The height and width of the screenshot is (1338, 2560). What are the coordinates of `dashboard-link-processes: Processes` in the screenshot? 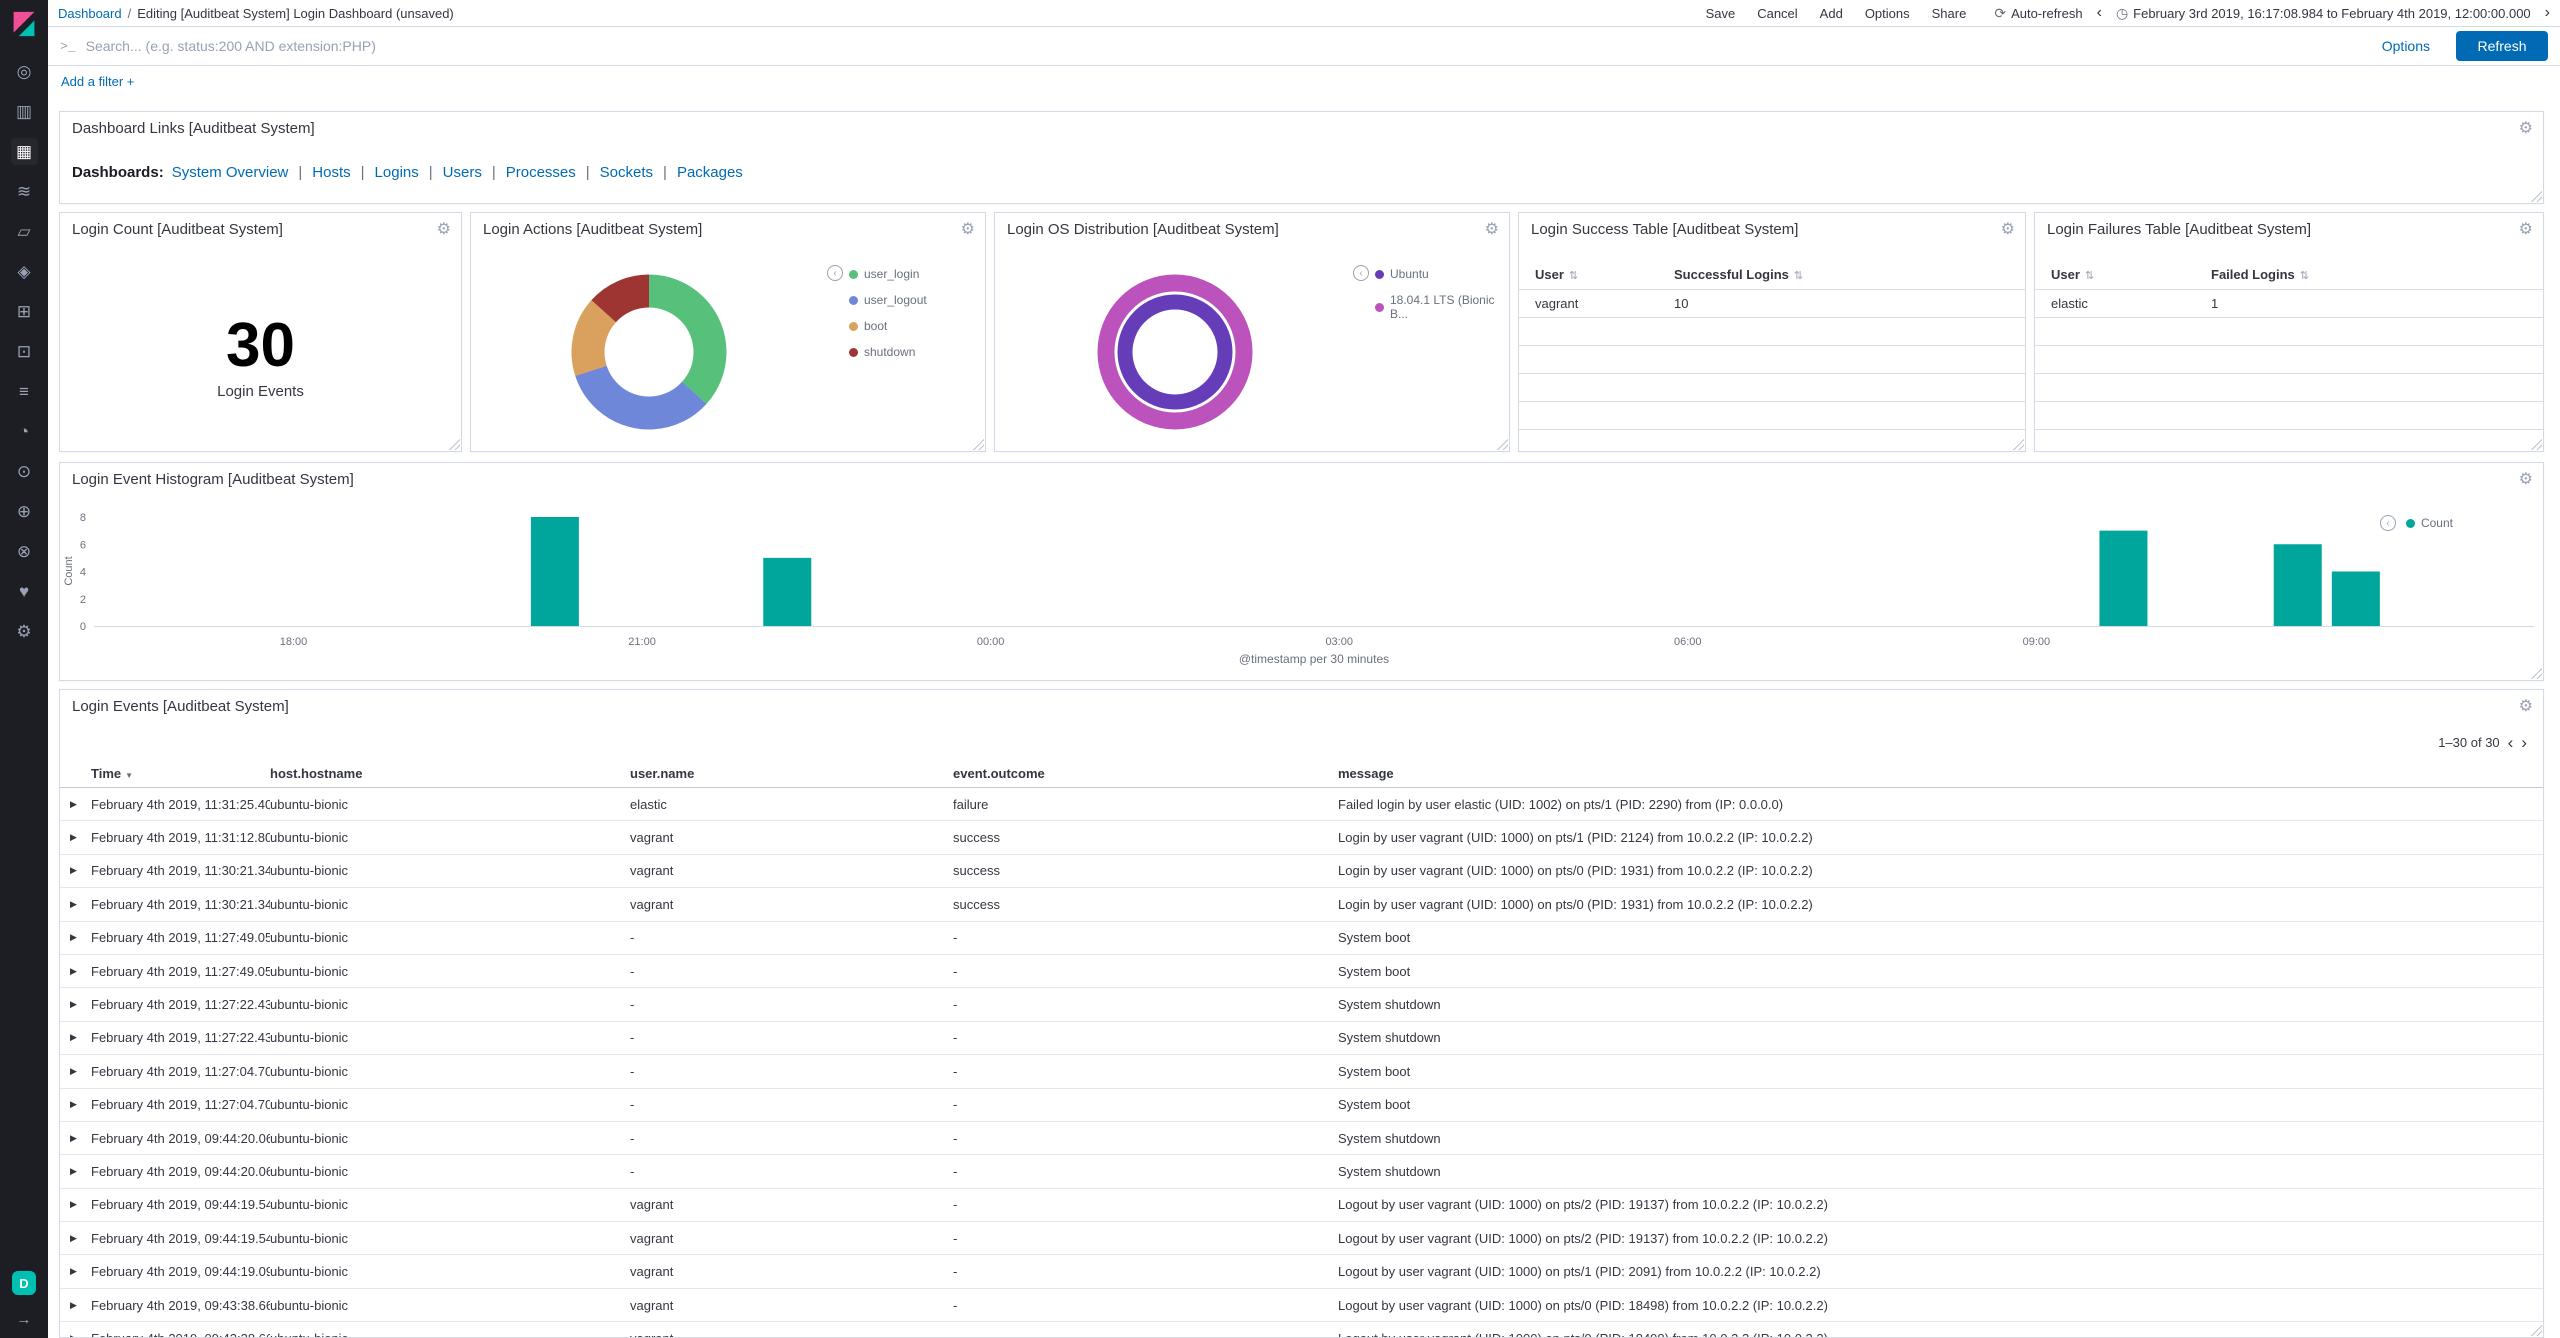 It's located at (540, 172).